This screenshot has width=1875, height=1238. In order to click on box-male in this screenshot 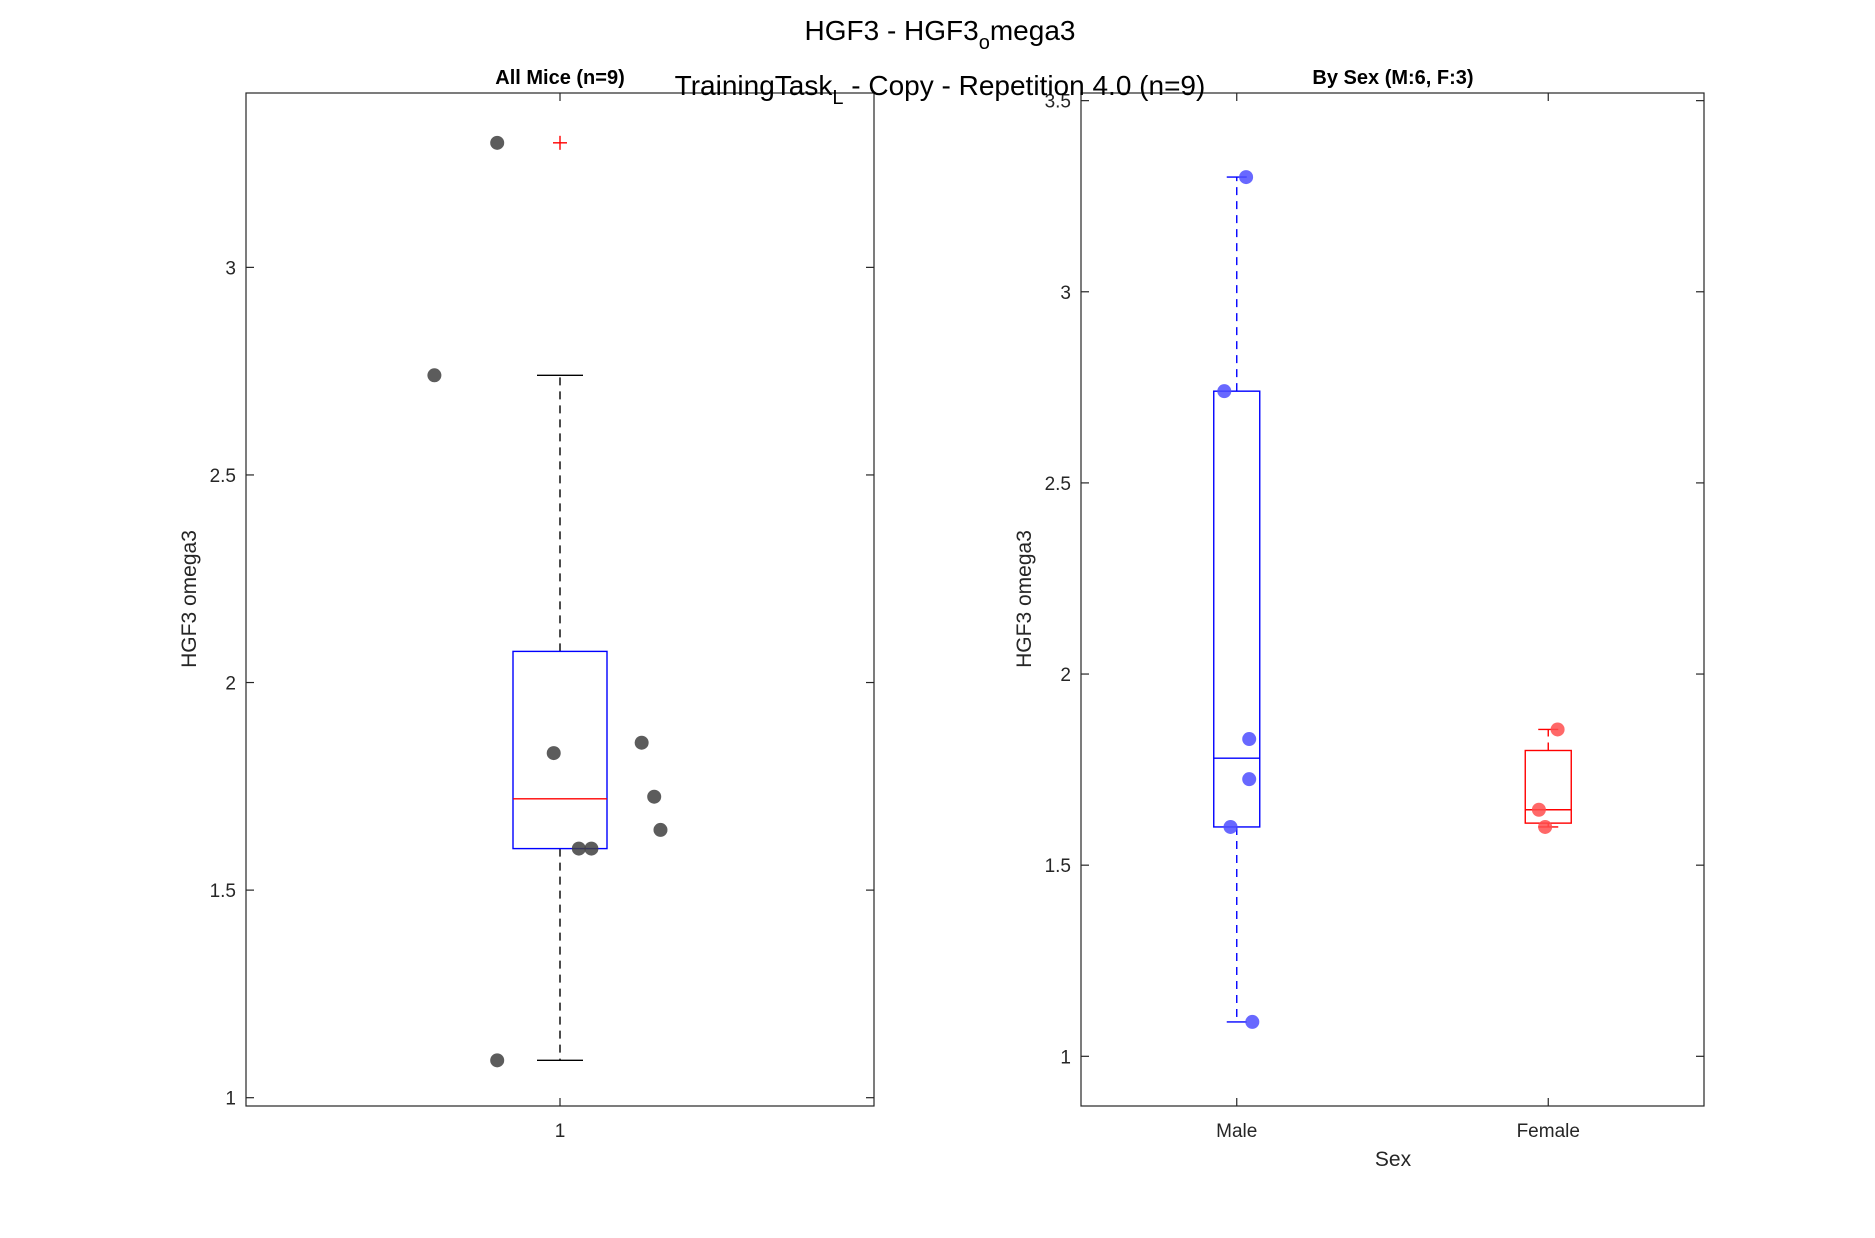, I will do `click(1237, 609)`.